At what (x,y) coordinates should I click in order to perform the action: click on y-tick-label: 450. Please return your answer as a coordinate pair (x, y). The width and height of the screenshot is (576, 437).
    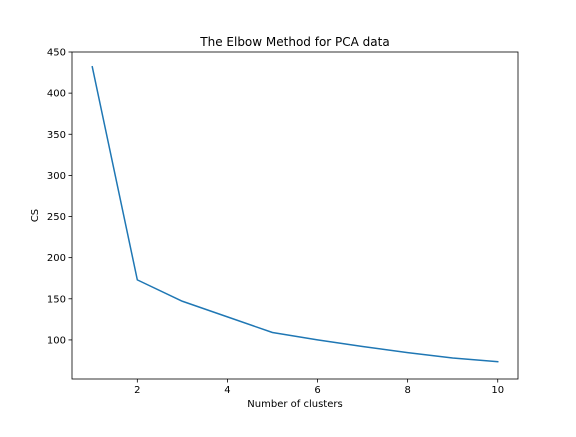
    Looking at the image, I should click on (56, 53).